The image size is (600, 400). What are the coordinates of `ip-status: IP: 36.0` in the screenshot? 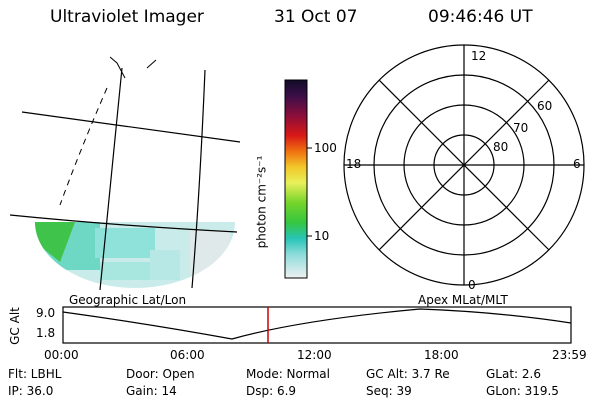 It's located at (31, 391).